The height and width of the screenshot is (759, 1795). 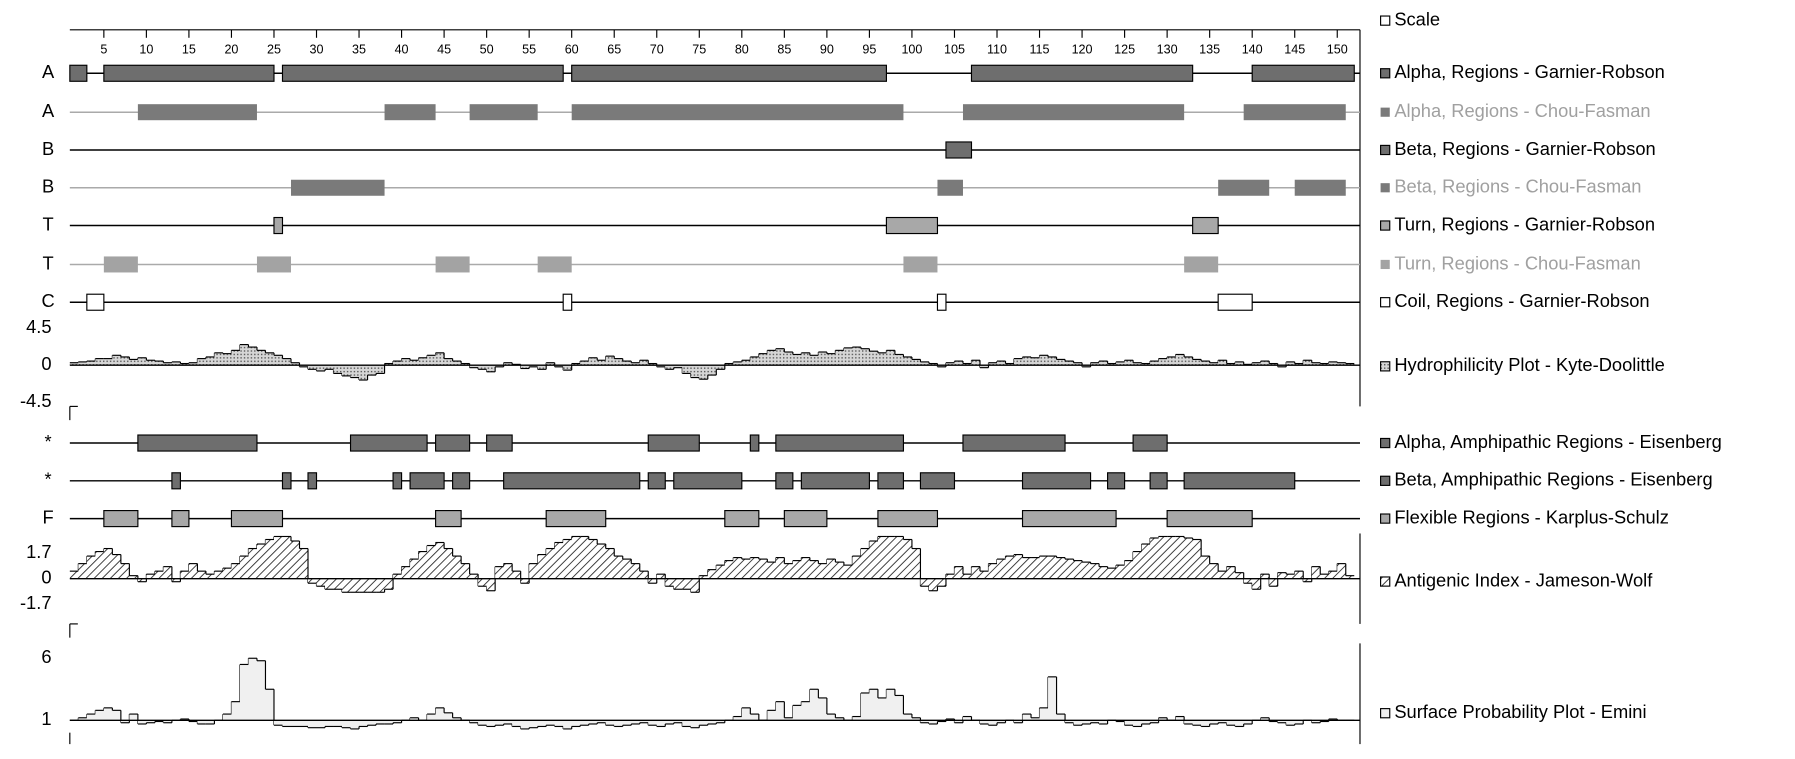 I want to click on x-tick-label: 45, so click(x=444, y=50).